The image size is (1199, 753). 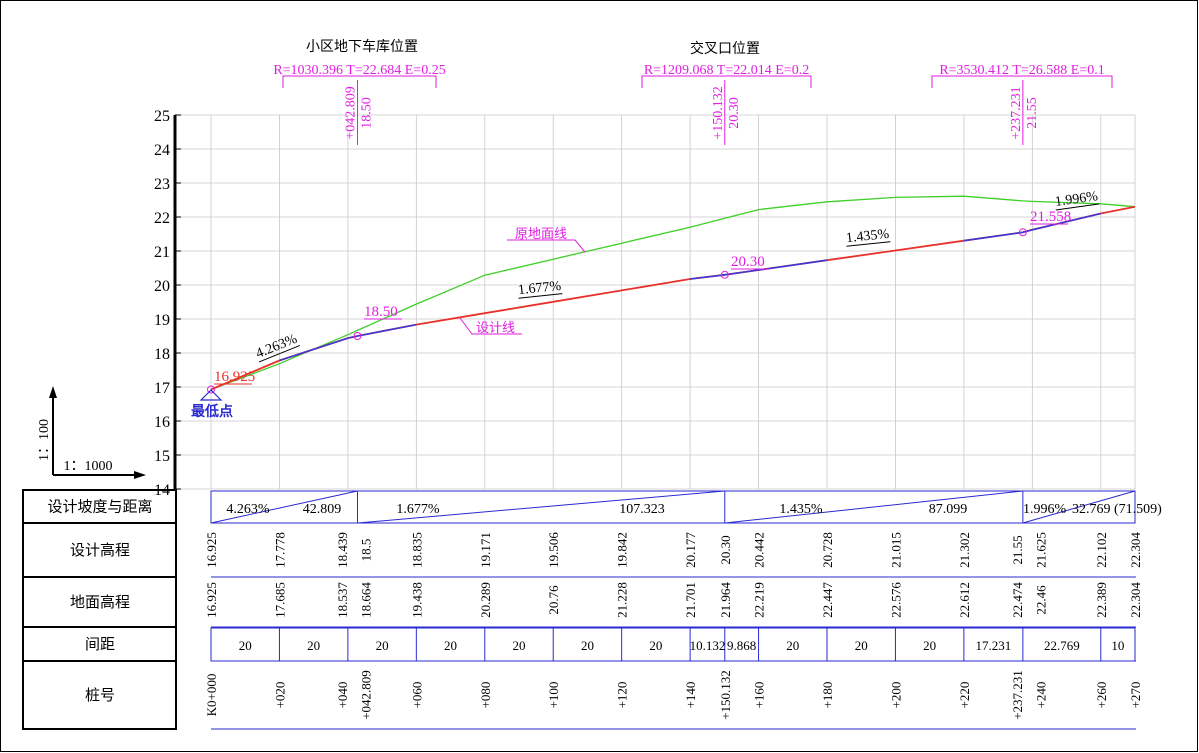 What do you see at coordinates (44, 440) in the screenshot?
I see `vertical-scale: 1：100` at bounding box center [44, 440].